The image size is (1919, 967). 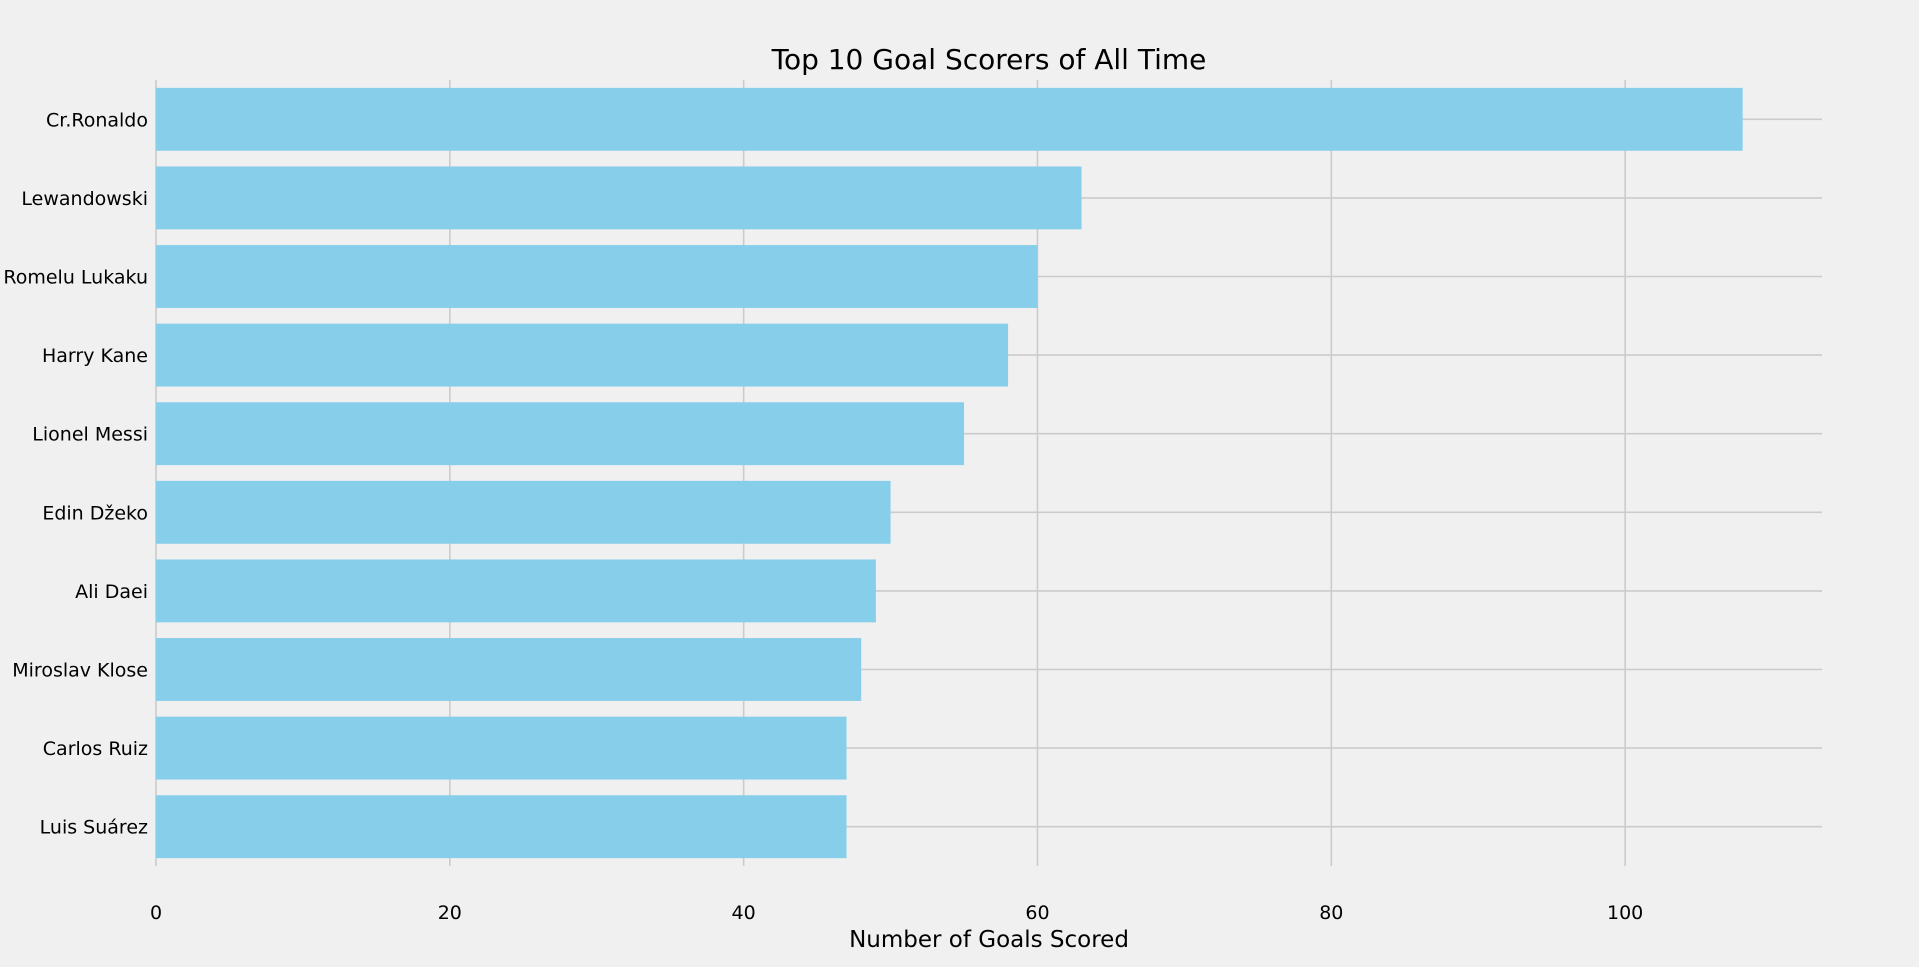 I want to click on x-tick-label: 60, so click(x=1037, y=913).